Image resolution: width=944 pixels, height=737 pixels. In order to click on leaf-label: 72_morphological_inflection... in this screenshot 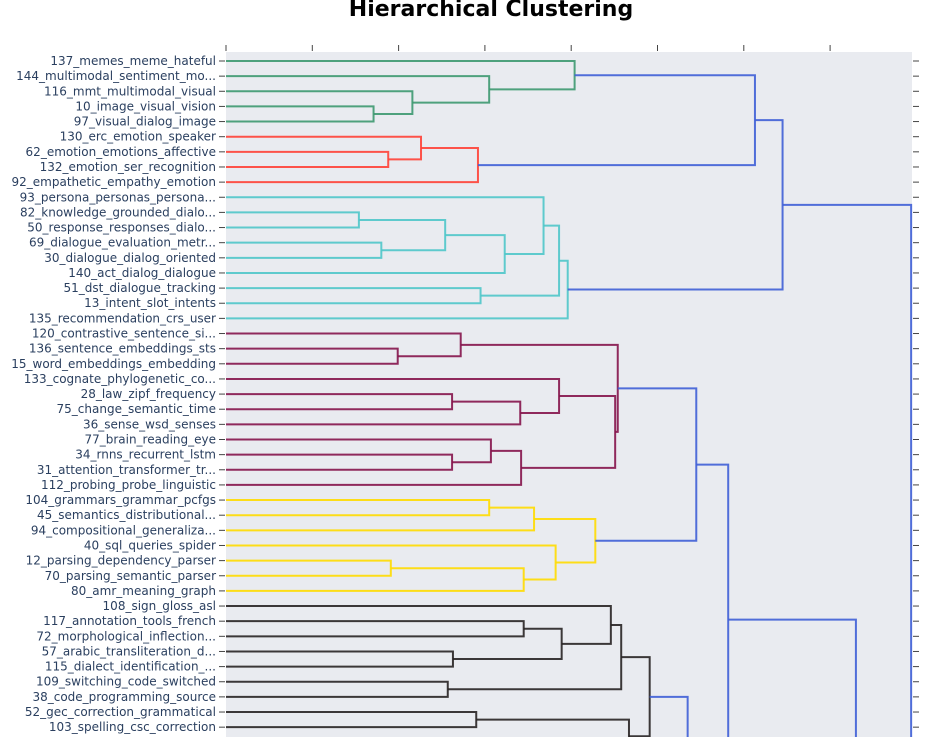, I will do `click(126, 636)`.